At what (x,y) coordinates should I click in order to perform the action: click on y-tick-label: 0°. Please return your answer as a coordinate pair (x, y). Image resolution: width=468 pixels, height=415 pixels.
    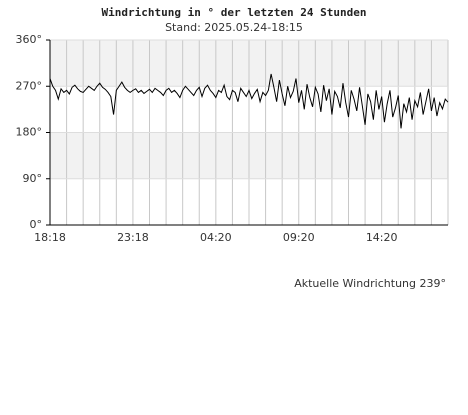
    Looking at the image, I should click on (36, 224).